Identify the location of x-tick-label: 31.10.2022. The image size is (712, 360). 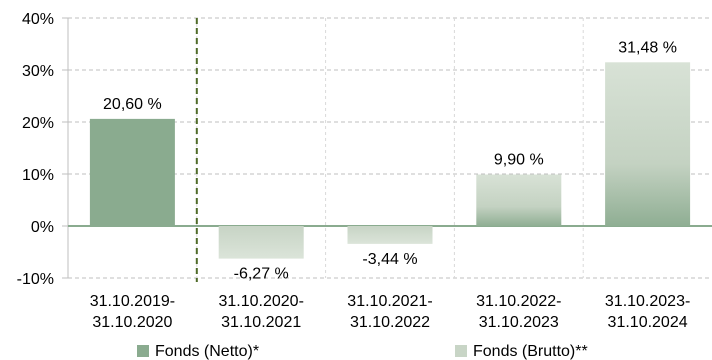
(390, 322).